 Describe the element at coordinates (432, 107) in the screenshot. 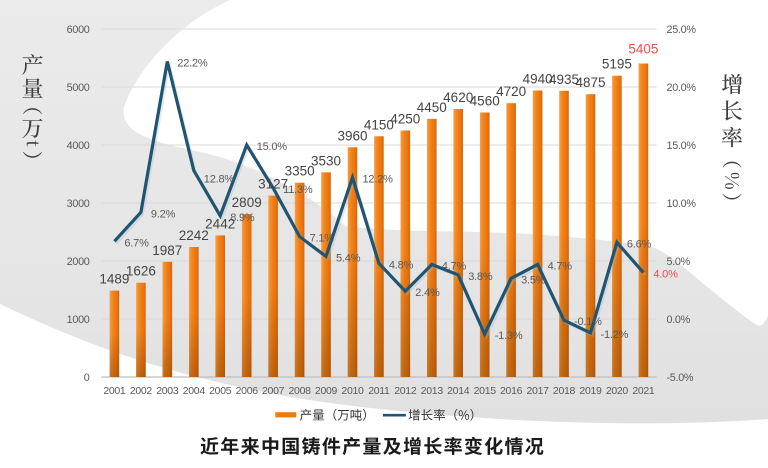

I see `svg-text: 4450` at that location.